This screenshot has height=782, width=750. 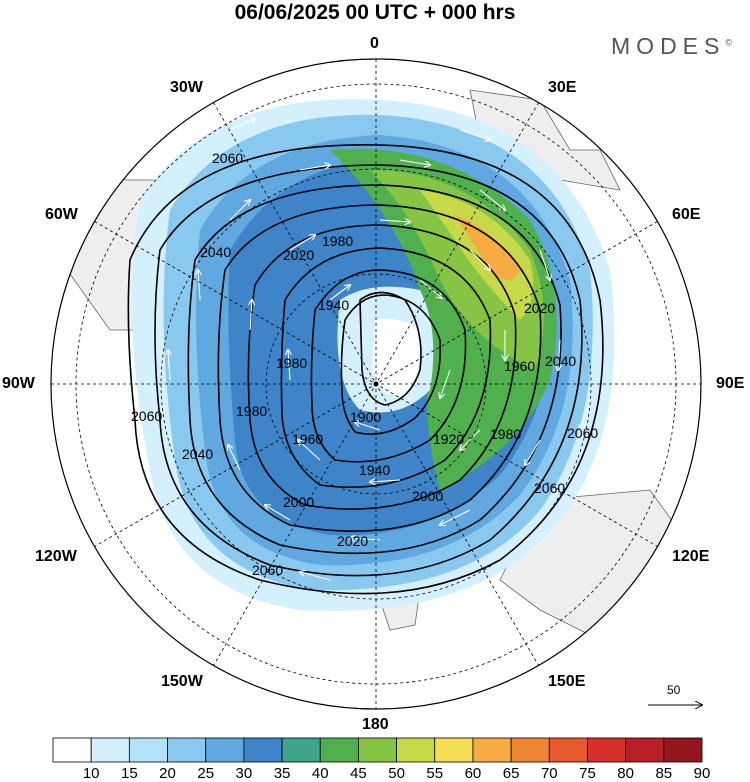 I want to click on colorbar-tick-label: 15, so click(x=129, y=773).